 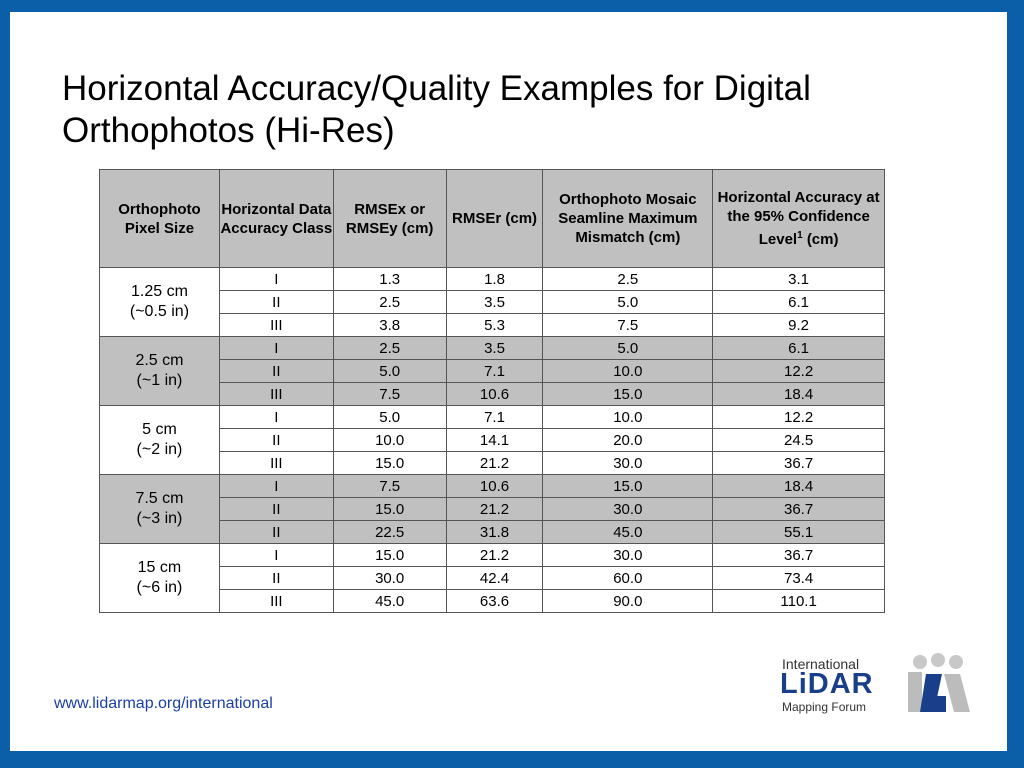 What do you see at coordinates (628, 440) in the screenshot?
I see `seamline-cell: 20.0` at bounding box center [628, 440].